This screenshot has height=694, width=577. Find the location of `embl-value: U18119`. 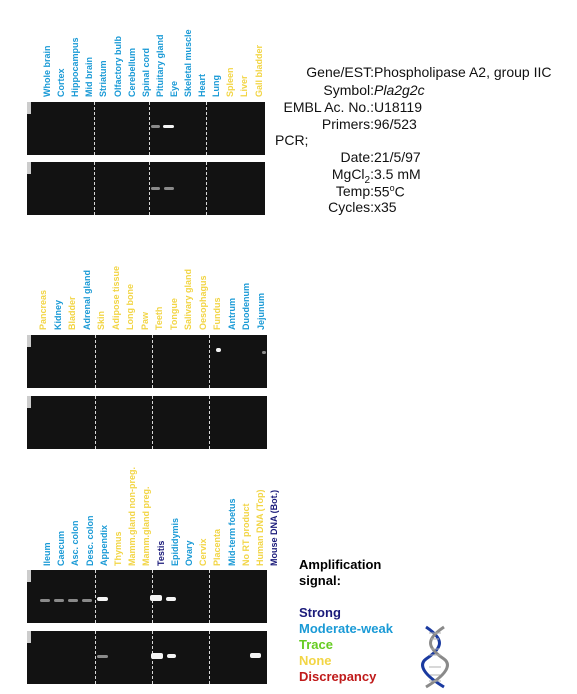

embl-value: U18119 is located at coordinates (398, 107).